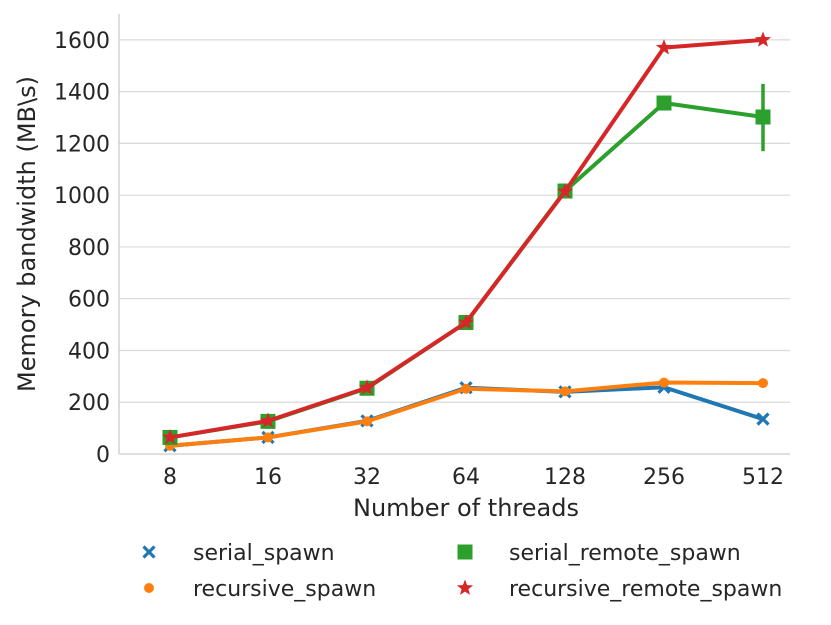  Describe the element at coordinates (89, 248) in the screenshot. I see `y-tick-label: 800` at that location.